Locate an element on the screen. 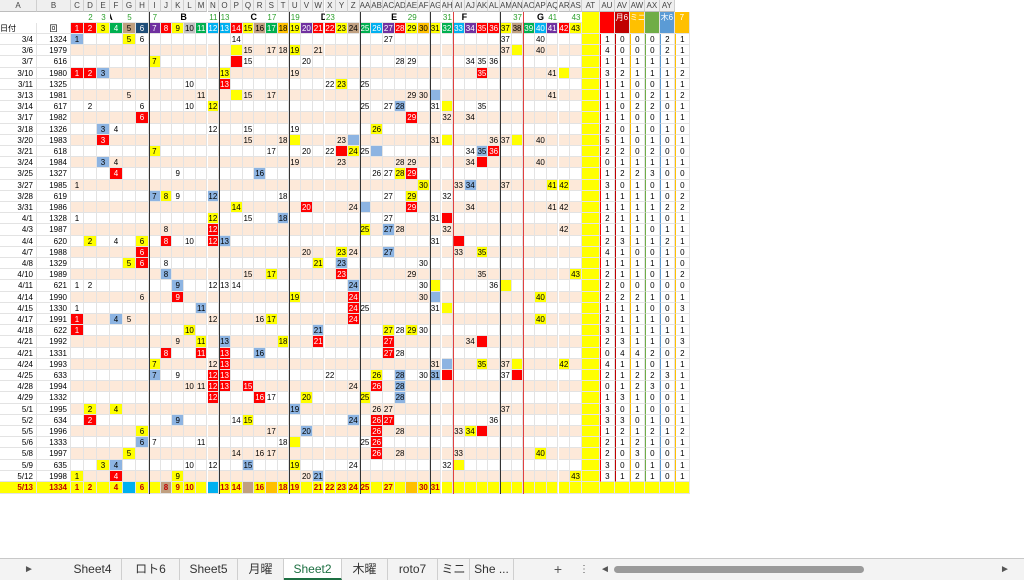  row-date: 4/1 is located at coordinates (18, 219).